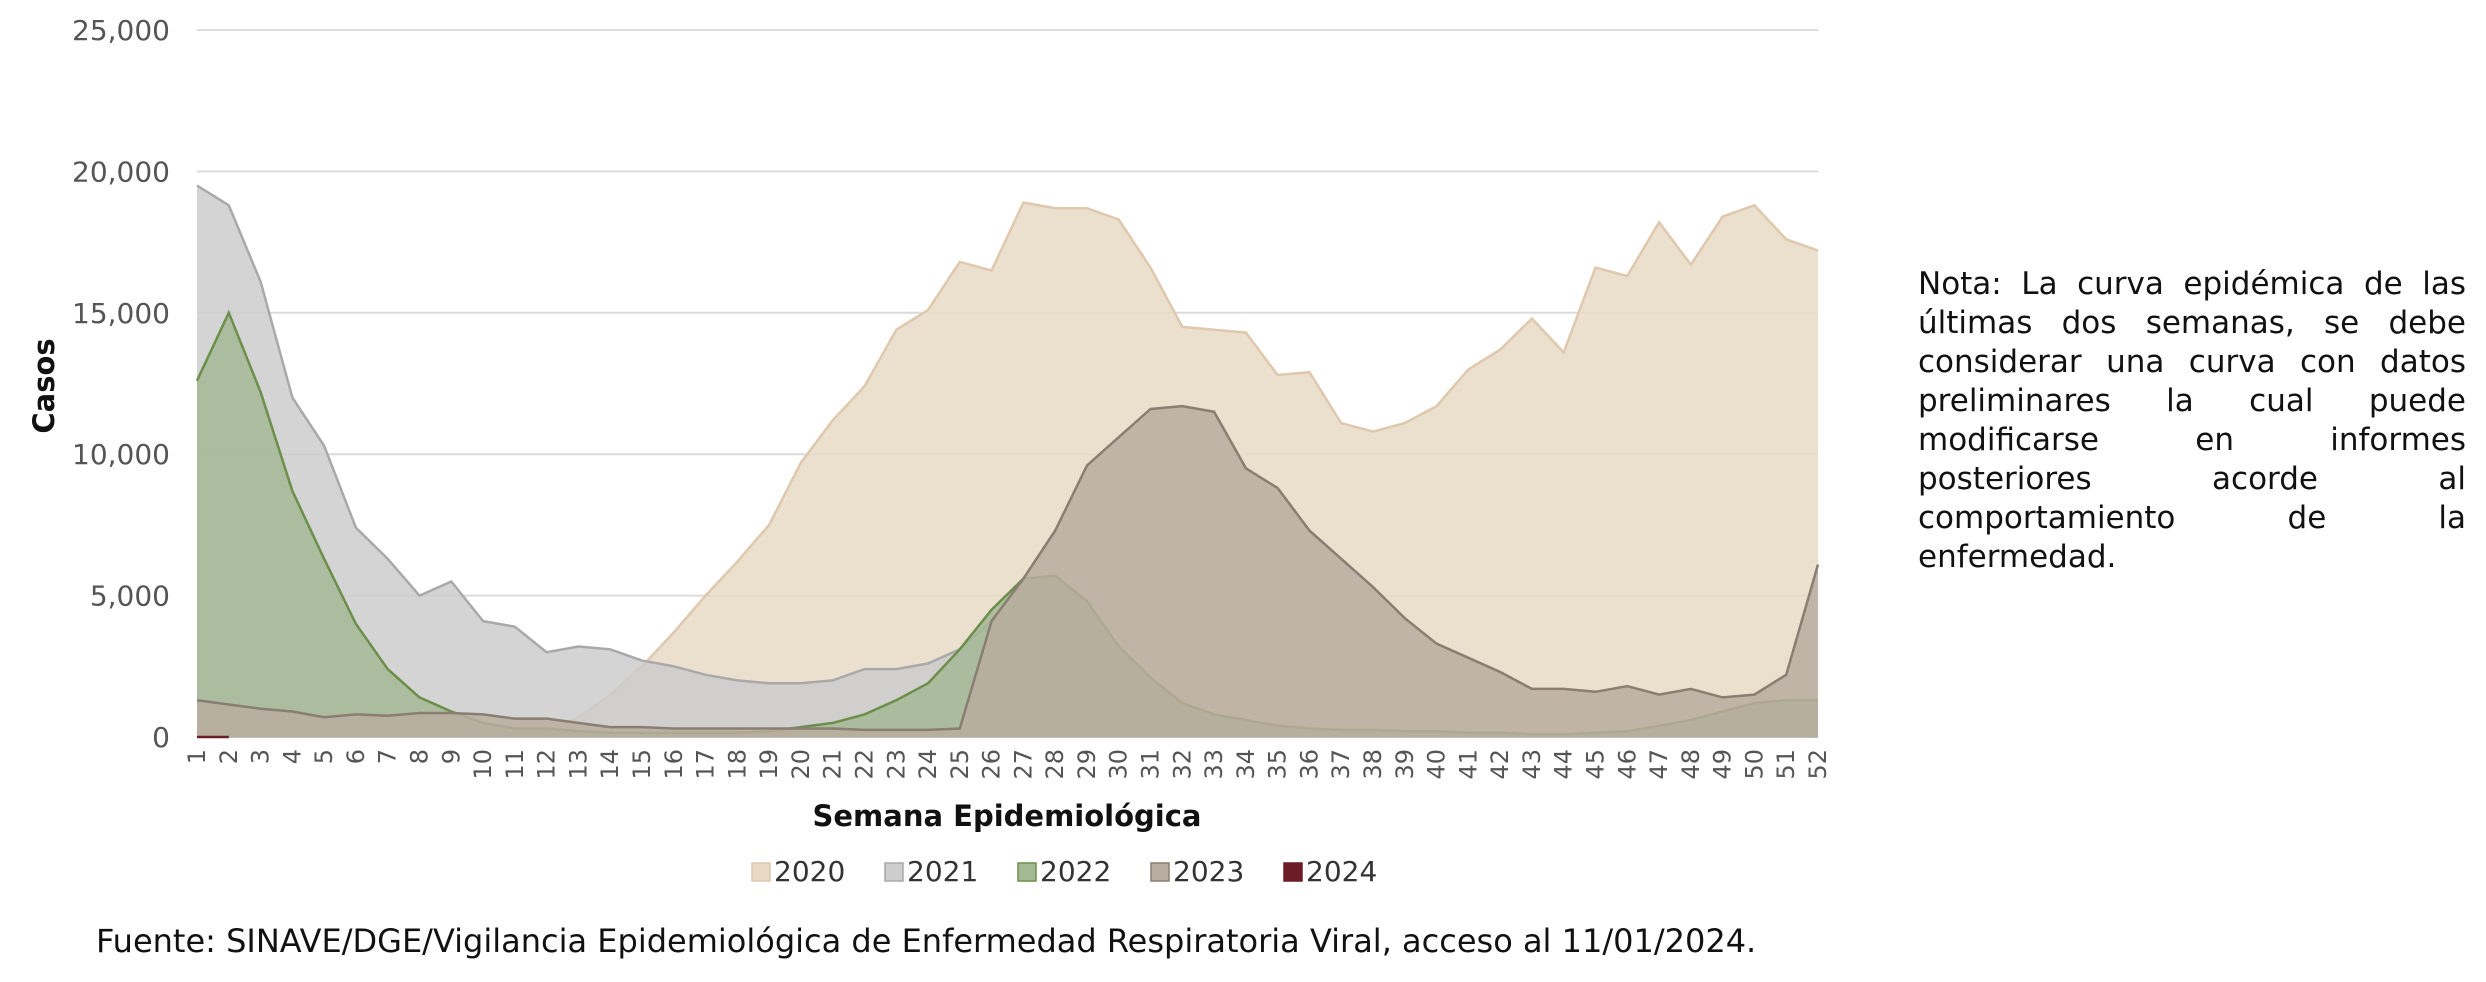  Describe the element at coordinates (1214, 764) in the screenshot. I see `x-tick-label: 33` at that location.